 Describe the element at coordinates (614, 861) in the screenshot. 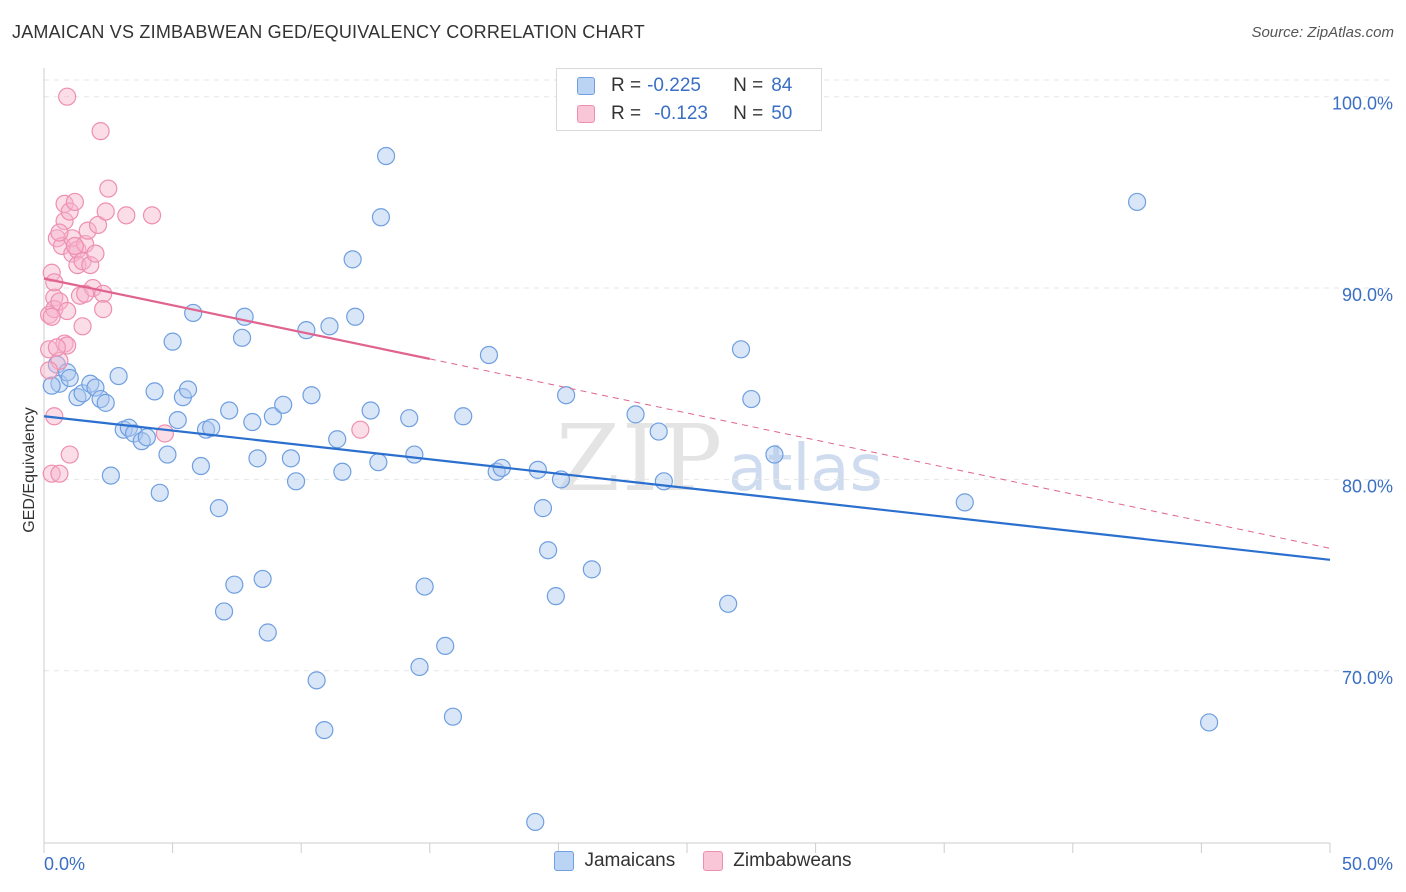

I see `legend-item-jamaicans: Jamaicans` at that location.